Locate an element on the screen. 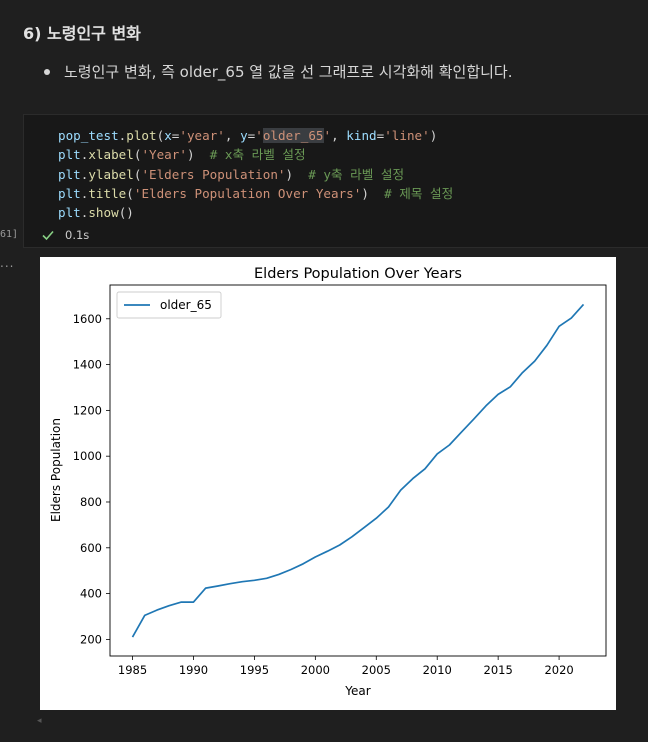  code-token: plot is located at coordinates (141, 135).